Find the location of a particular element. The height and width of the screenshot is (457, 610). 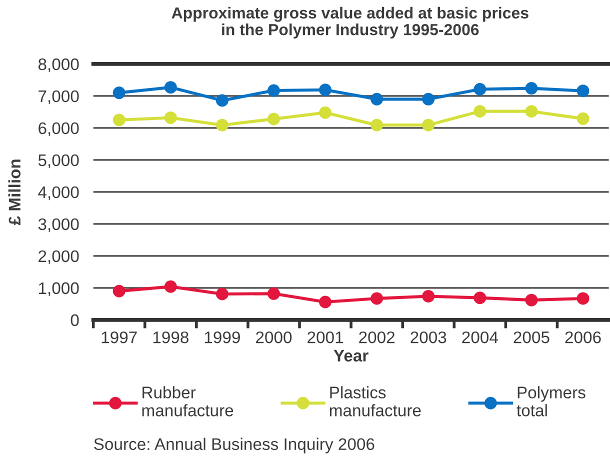

y-tick-label: 0 is located at coordinates (74, 320).